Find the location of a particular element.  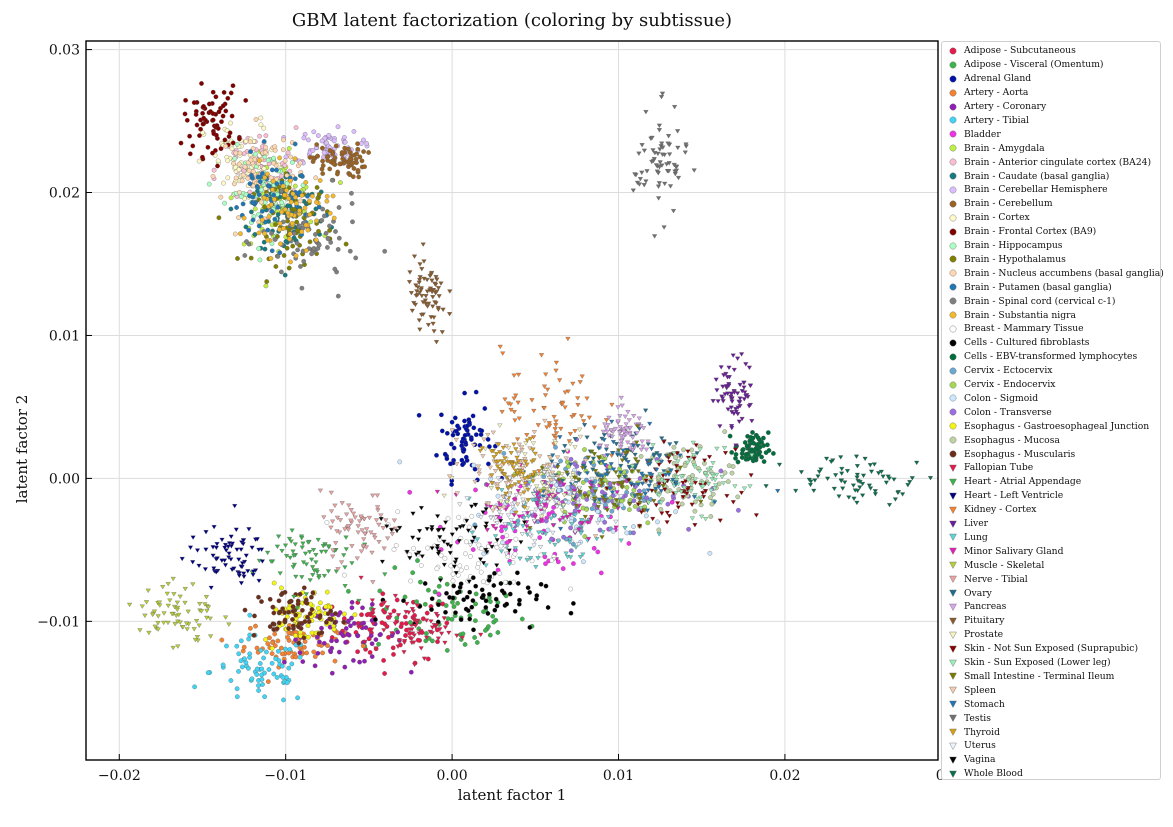

legend-label: Esophagus - Muscularis is located at coordinates (1020, 454).